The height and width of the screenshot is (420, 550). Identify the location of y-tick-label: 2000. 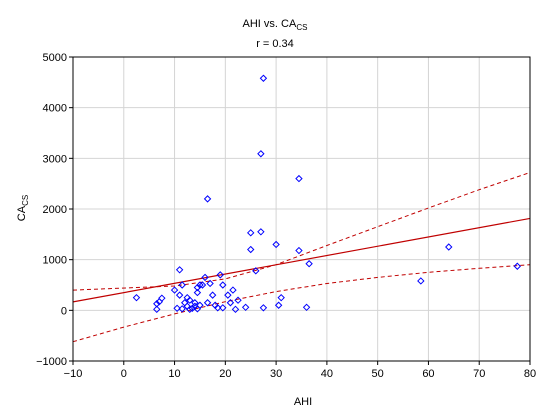
(55, 210).